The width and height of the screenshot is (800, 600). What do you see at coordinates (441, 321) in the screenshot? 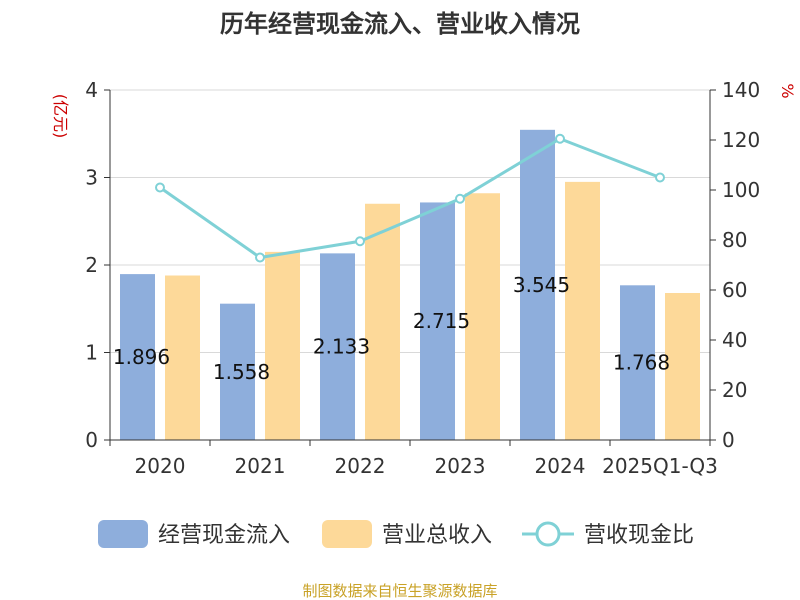
I see `cash-inflow-value-label: 2.715` at bounding box center [441, 321].